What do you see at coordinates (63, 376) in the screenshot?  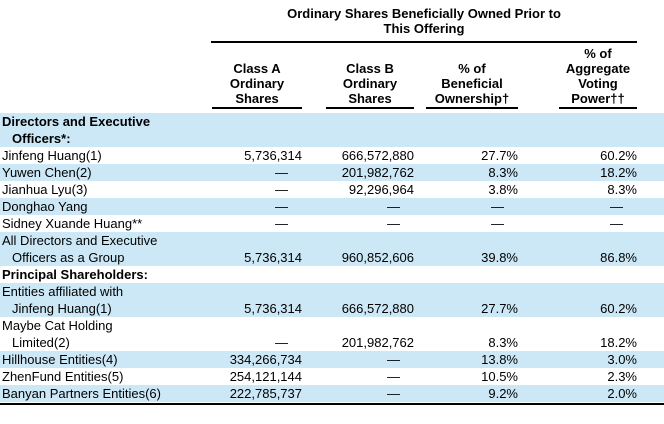 I see `shareholder-name-line: ZhenFund Entities(5)` at bounding box center [63, 376].